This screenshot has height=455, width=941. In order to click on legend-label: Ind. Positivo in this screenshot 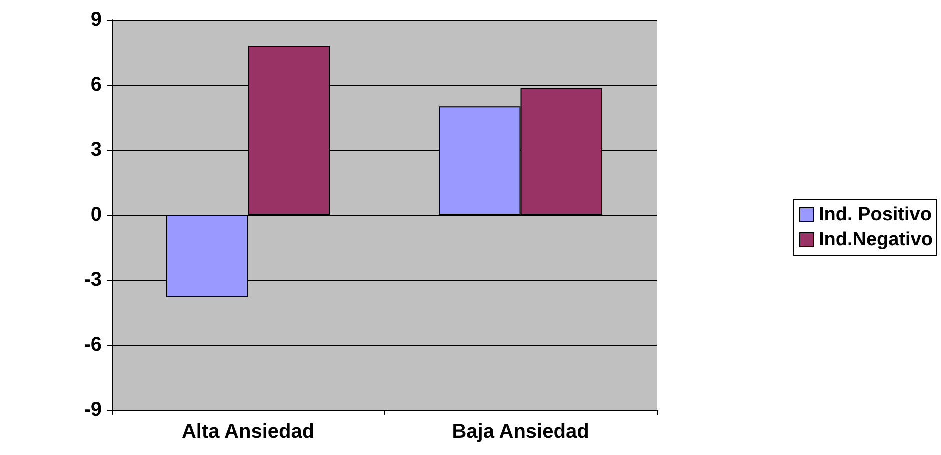, I will do `click(875, 215)`.